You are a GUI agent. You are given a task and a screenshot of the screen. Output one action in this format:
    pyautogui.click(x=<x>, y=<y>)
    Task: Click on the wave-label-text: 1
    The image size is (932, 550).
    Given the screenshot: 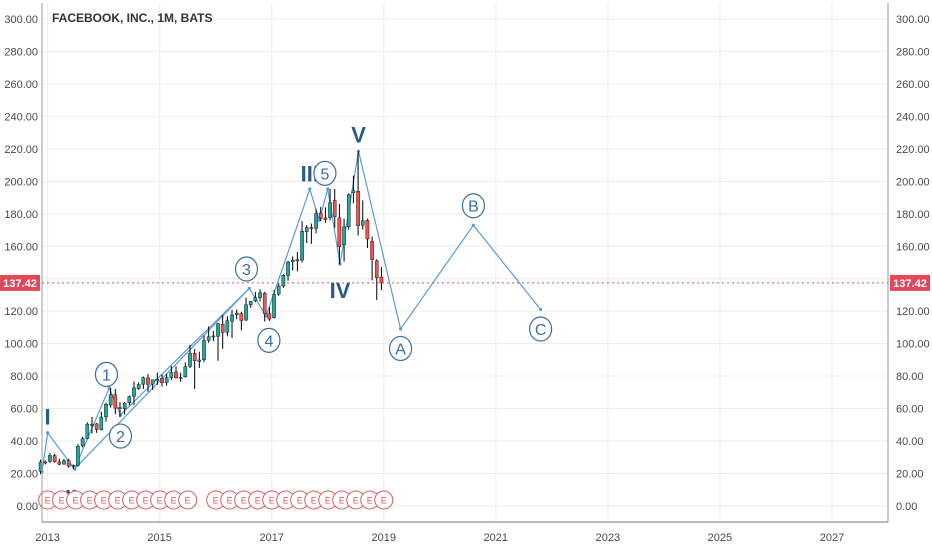 What is the action you would take?
    pyautogui.click(x=106, y=375)
    